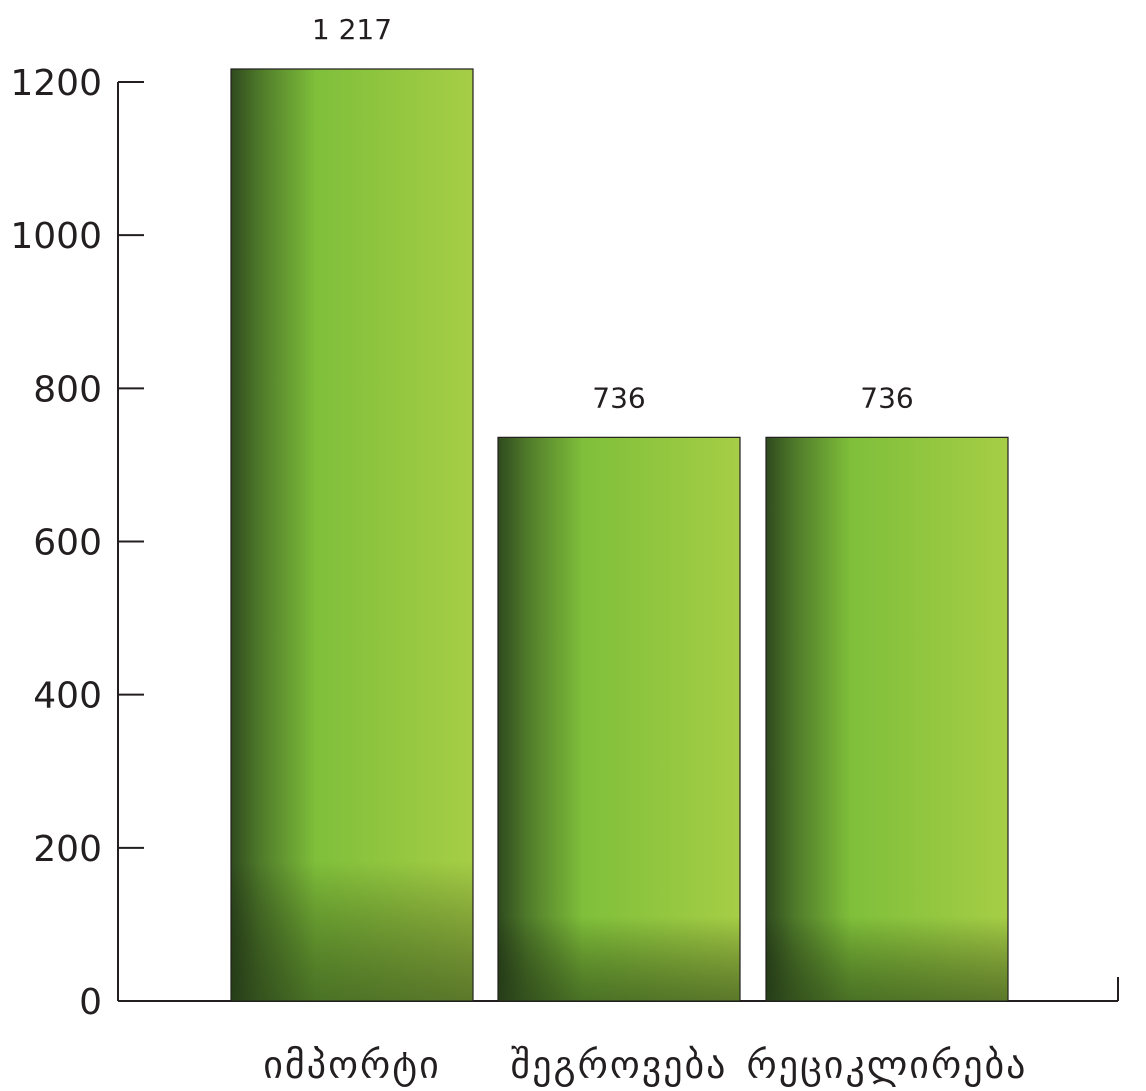  I want to click on y-tick-label: 0, so click(90, 1002).